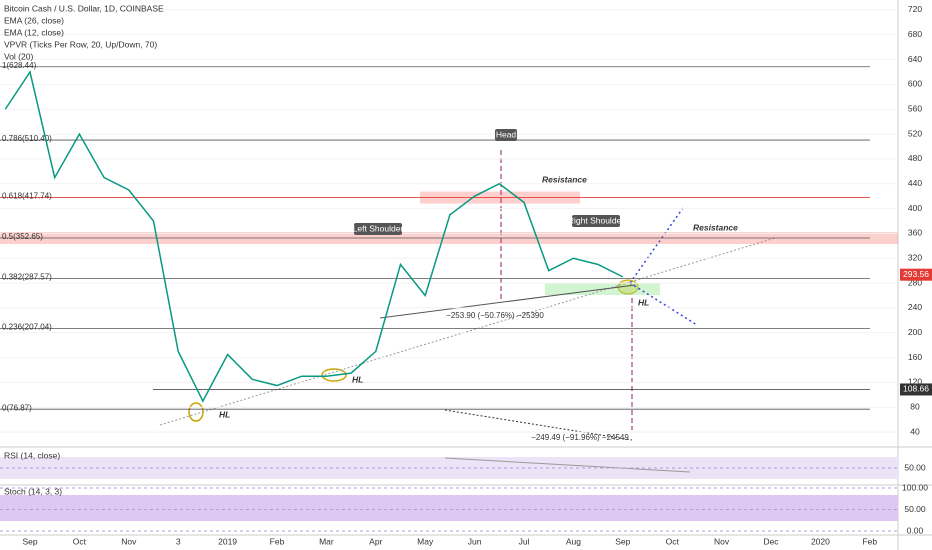 This screenshot has width=932, height=550. What do you see at coordinates (326, 541) in the screenshot?
I see `x-tick-label: Mar` at bounding box center [326, 541].